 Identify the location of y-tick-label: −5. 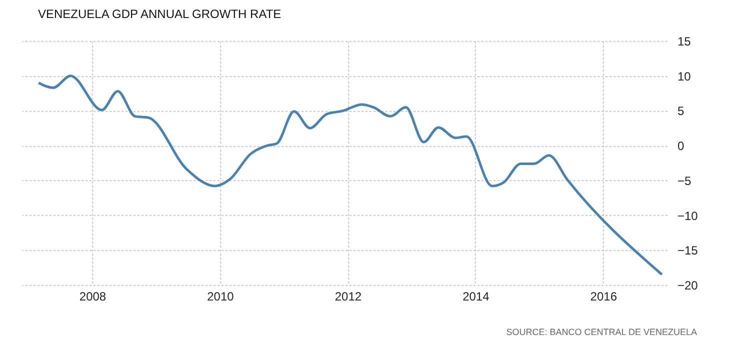
(685, 181).